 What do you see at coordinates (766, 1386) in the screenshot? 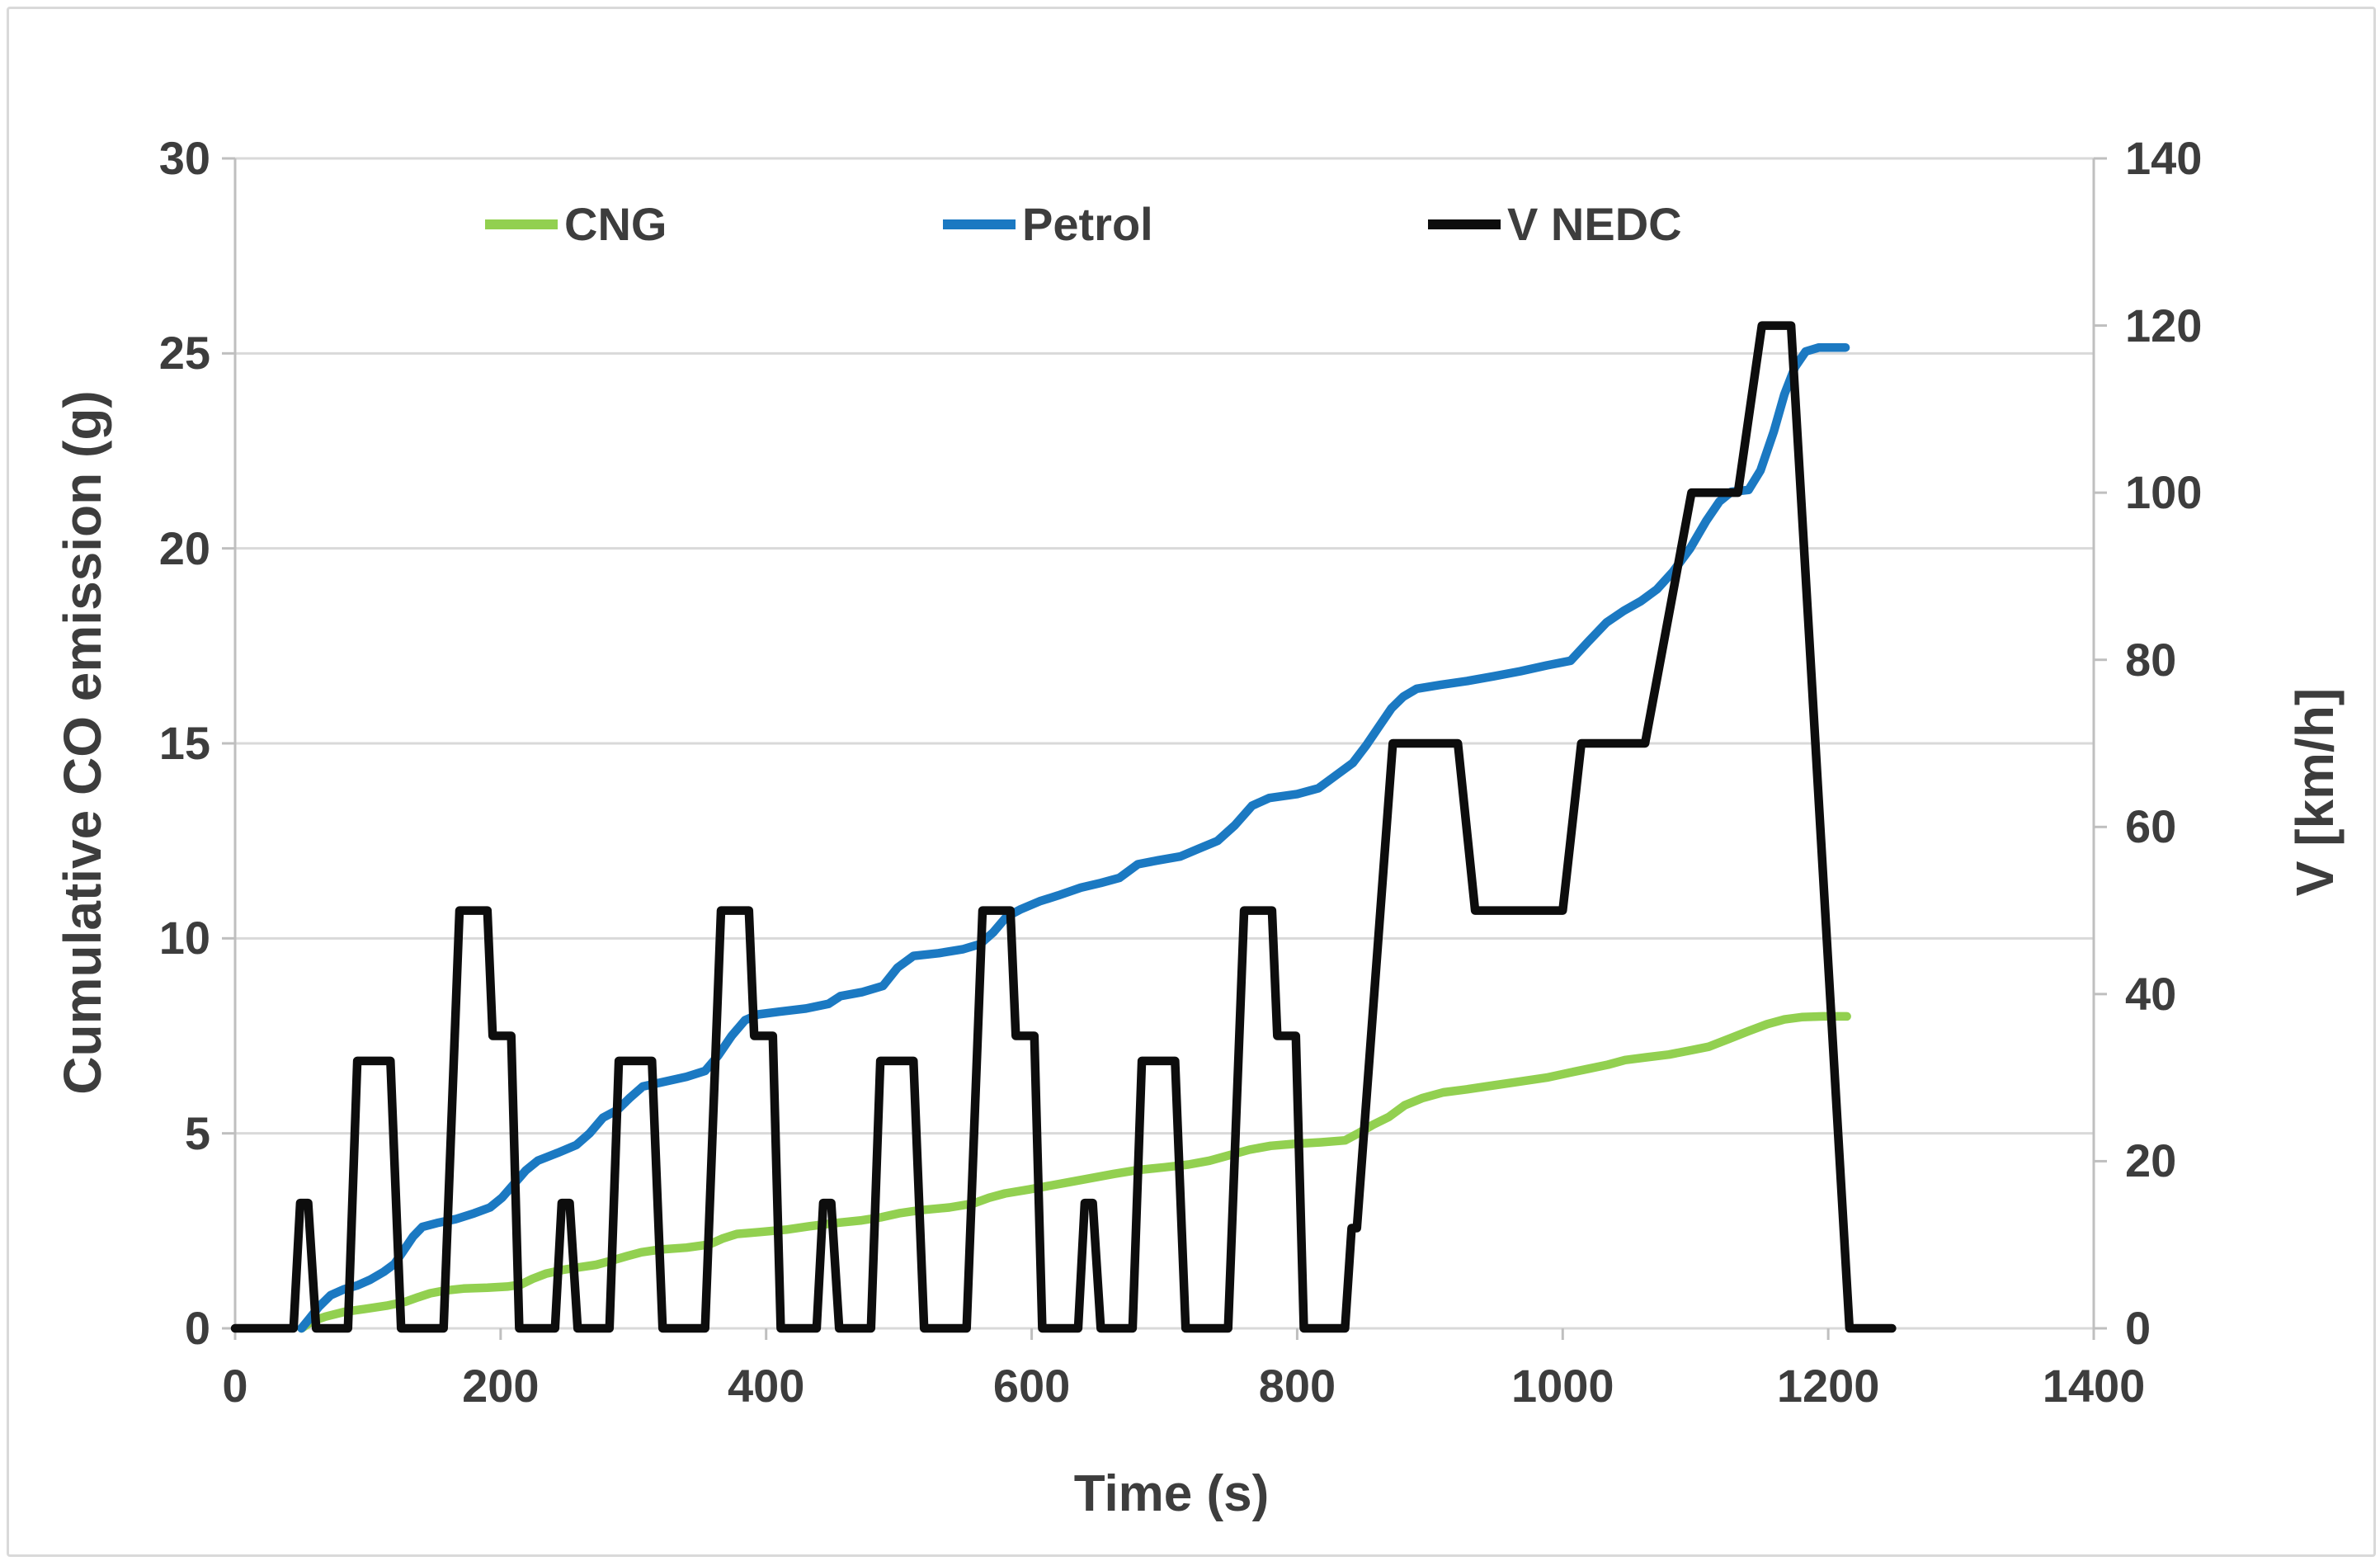
I see `x-tick-label-400: 400` at bounding box center [766, 1386].